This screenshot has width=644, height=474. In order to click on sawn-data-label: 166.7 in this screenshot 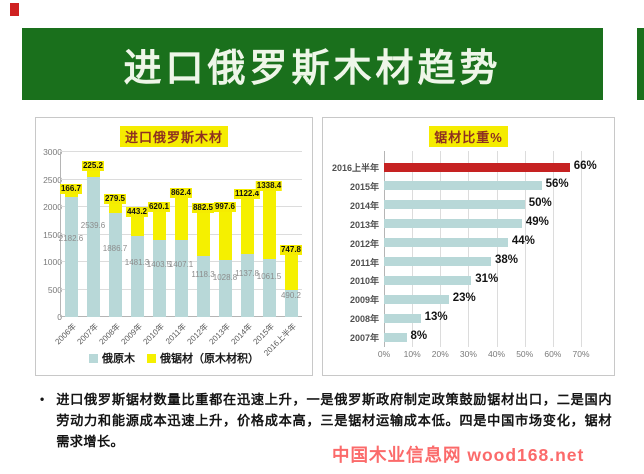, I will do `click(71, 188)`.